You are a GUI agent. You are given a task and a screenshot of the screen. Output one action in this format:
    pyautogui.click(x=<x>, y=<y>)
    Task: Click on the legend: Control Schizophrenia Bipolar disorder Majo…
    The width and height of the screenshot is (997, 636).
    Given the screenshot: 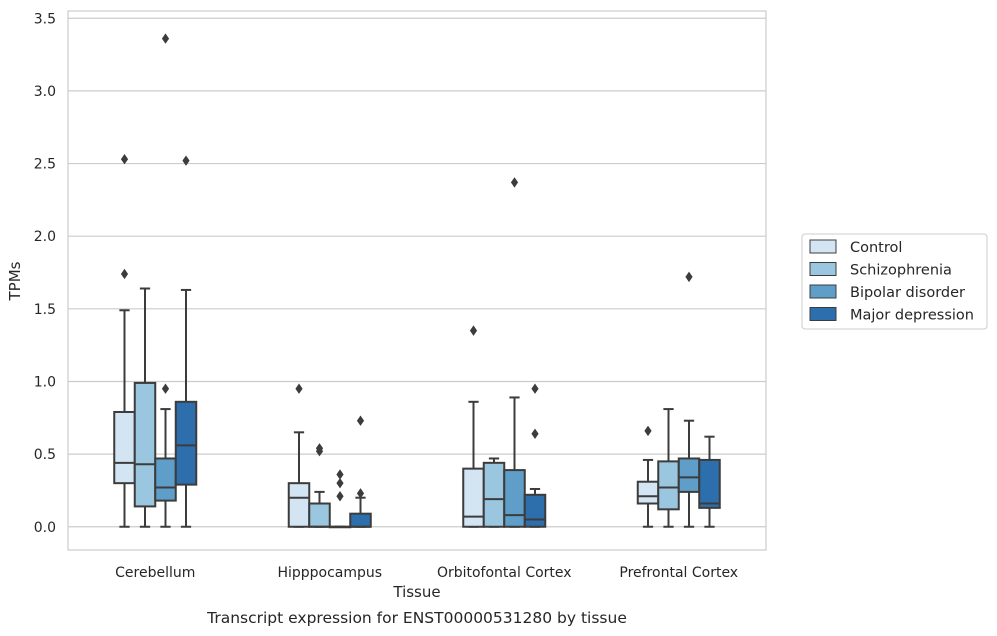 What is the action you would take?
    pyautogui.click(x=894, y=281)
    